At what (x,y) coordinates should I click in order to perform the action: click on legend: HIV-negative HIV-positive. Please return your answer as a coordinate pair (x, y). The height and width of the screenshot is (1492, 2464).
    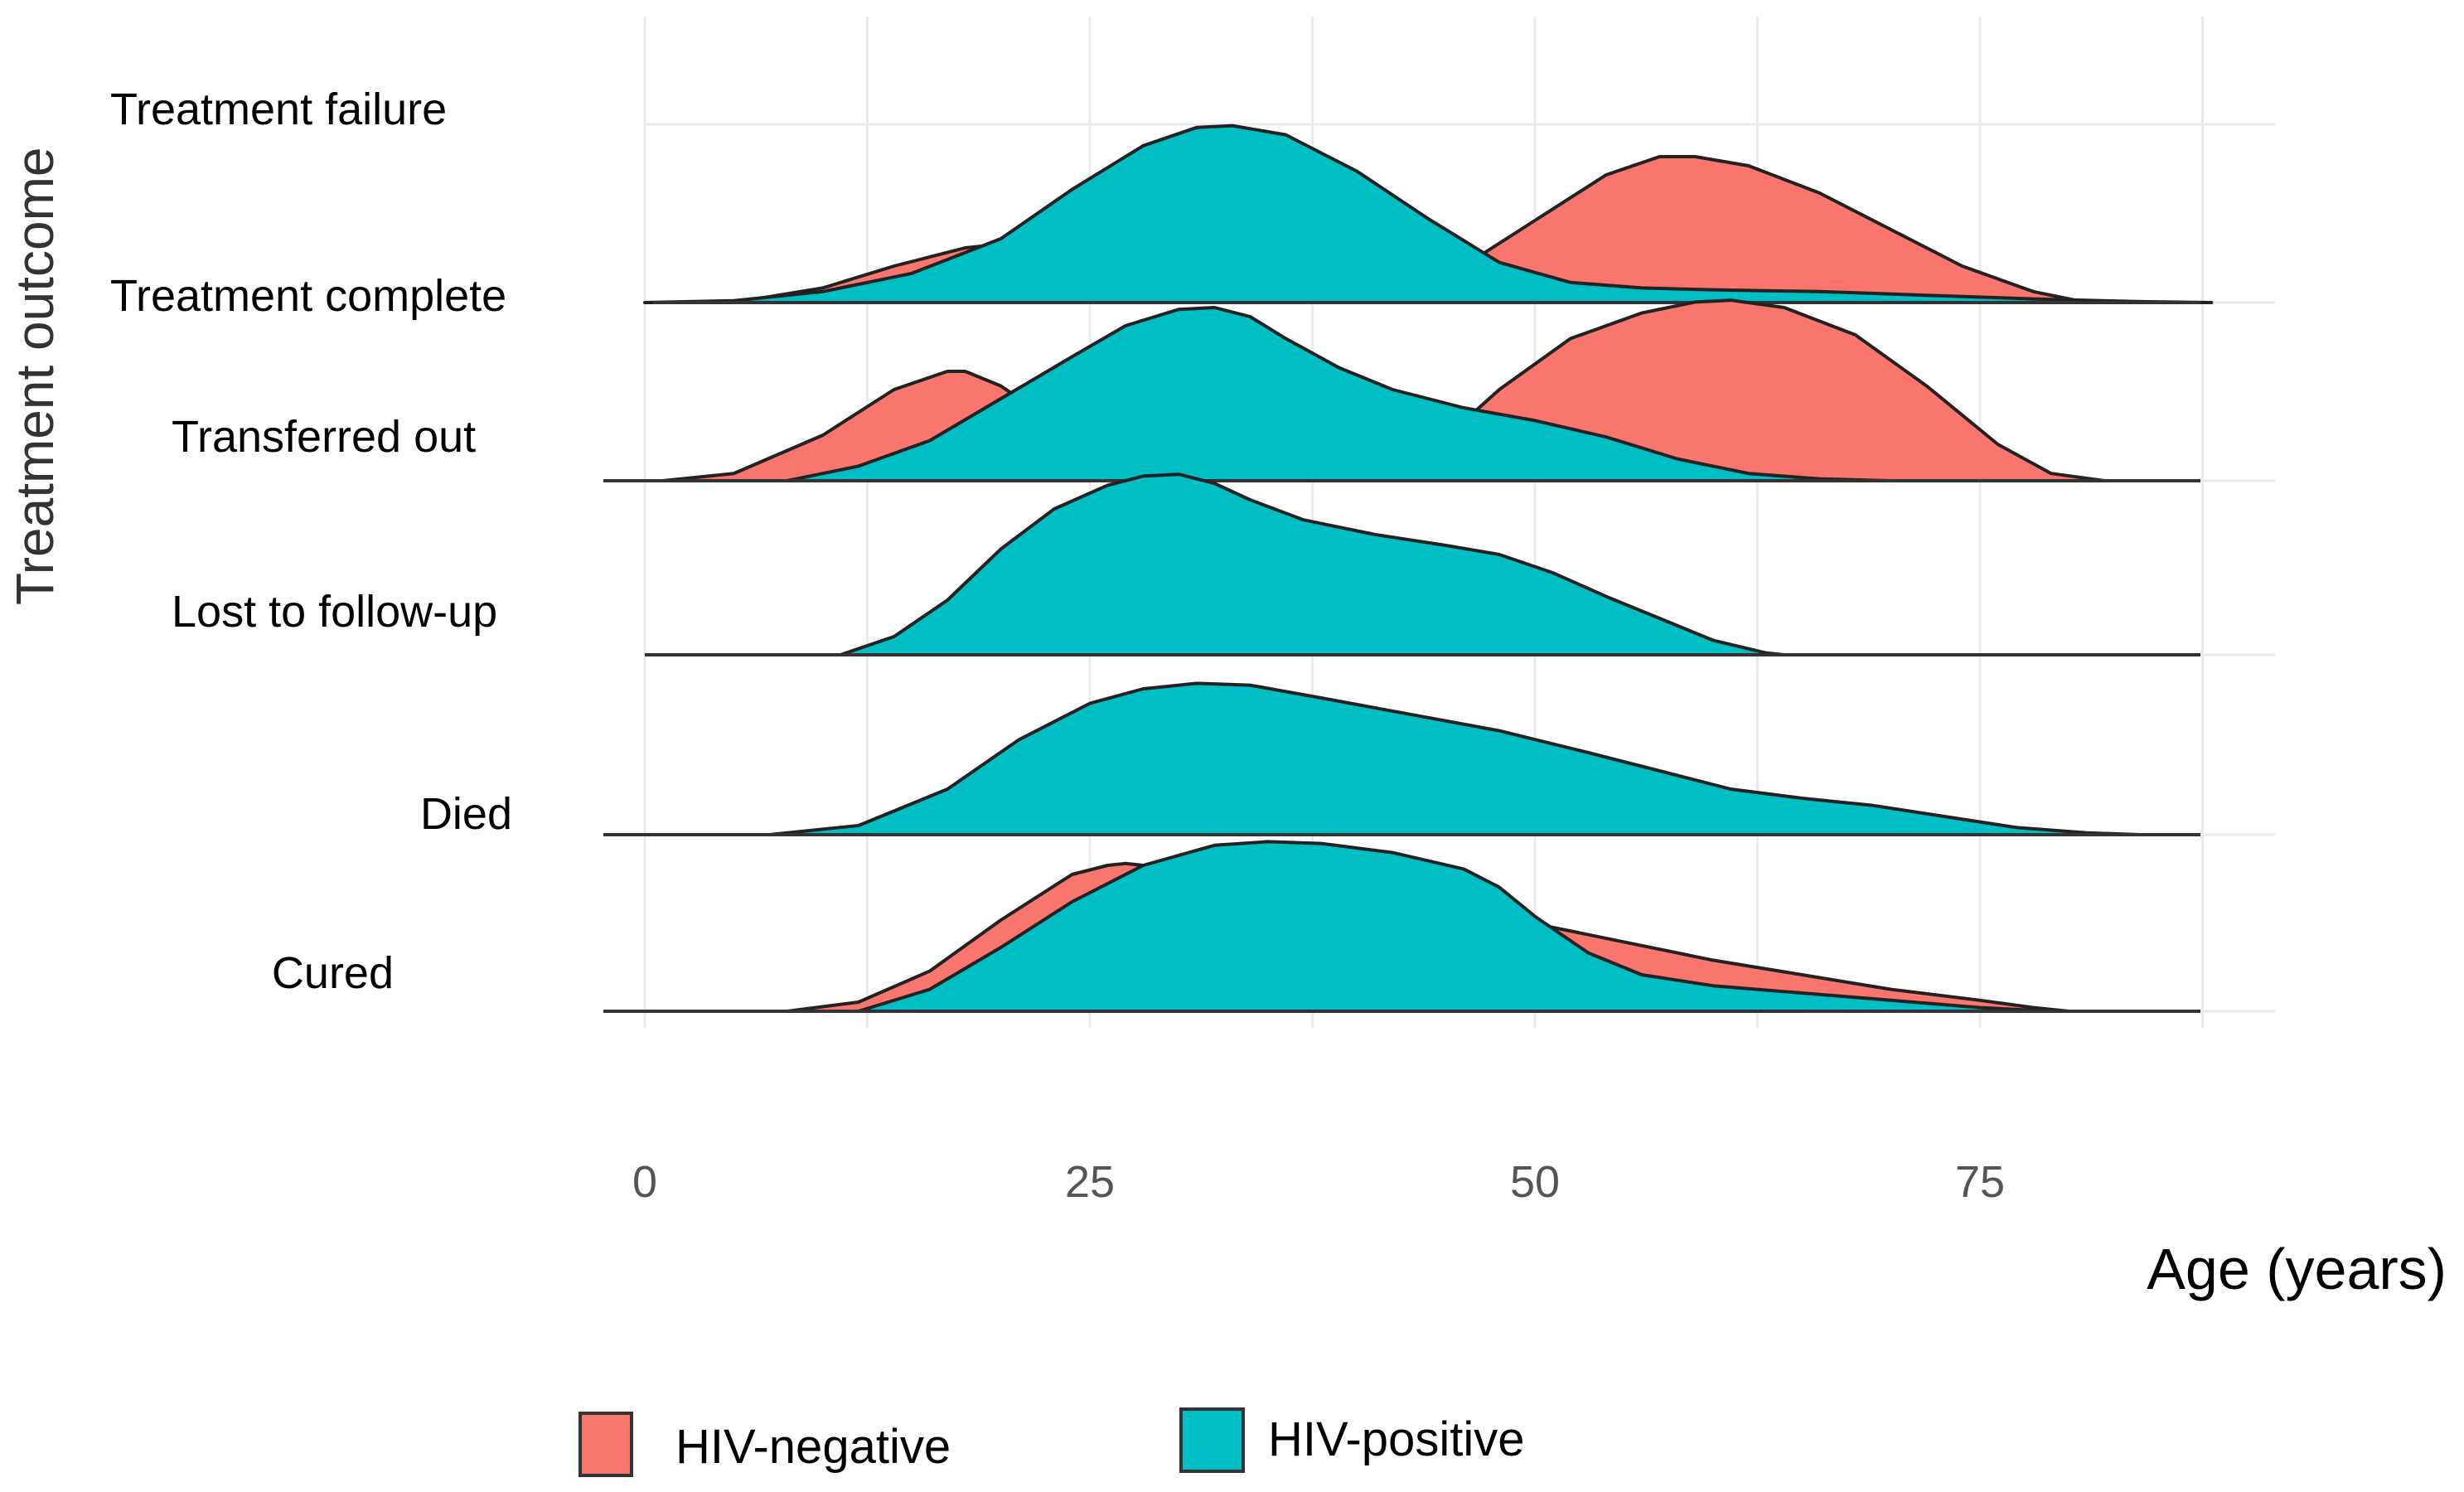
    Looking at the image, I should click on (1051, 1442).